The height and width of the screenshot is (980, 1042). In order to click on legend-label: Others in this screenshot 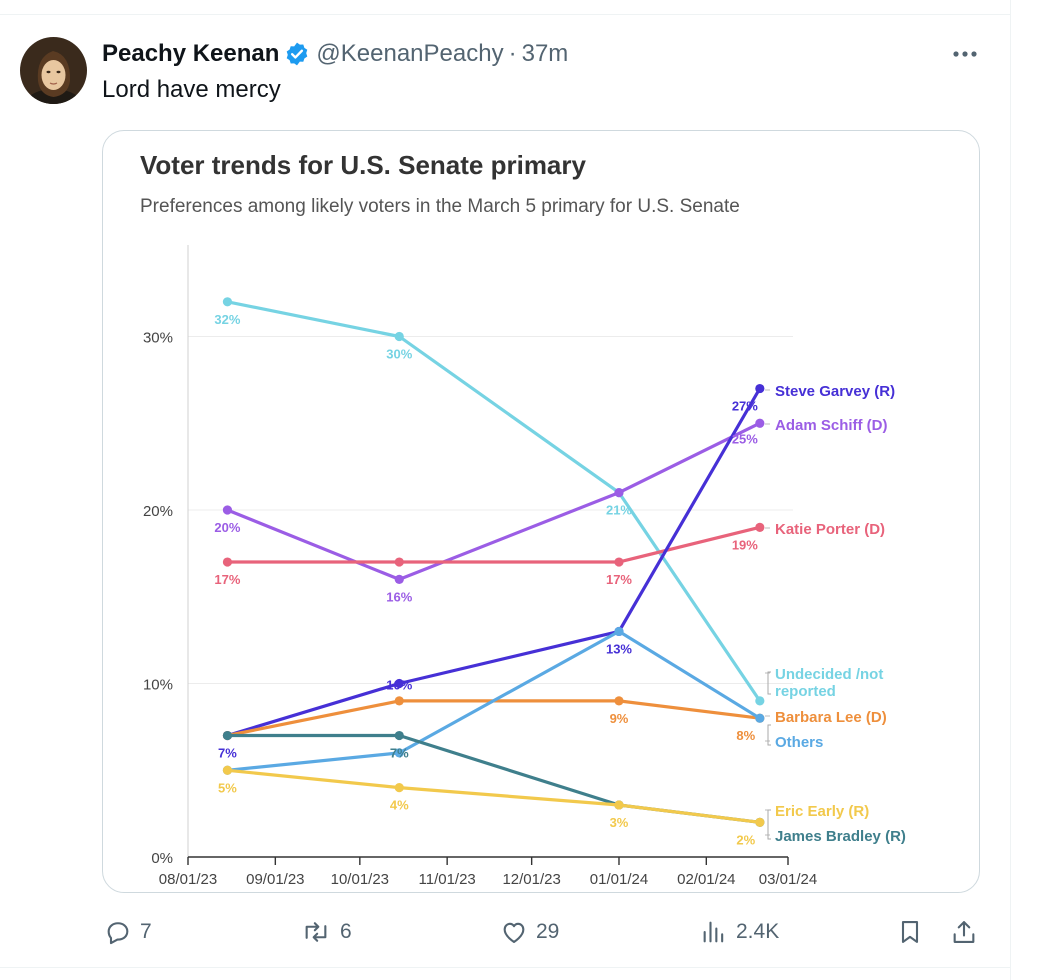, I will do `click(799, 742)`.